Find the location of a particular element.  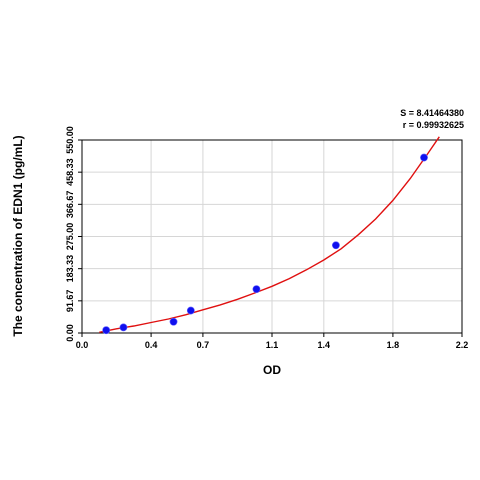

x-tick-labels: 0.0 0.4 0.7 1.1 1.4 1.8 2.2 is located at coordinates (272, 345).